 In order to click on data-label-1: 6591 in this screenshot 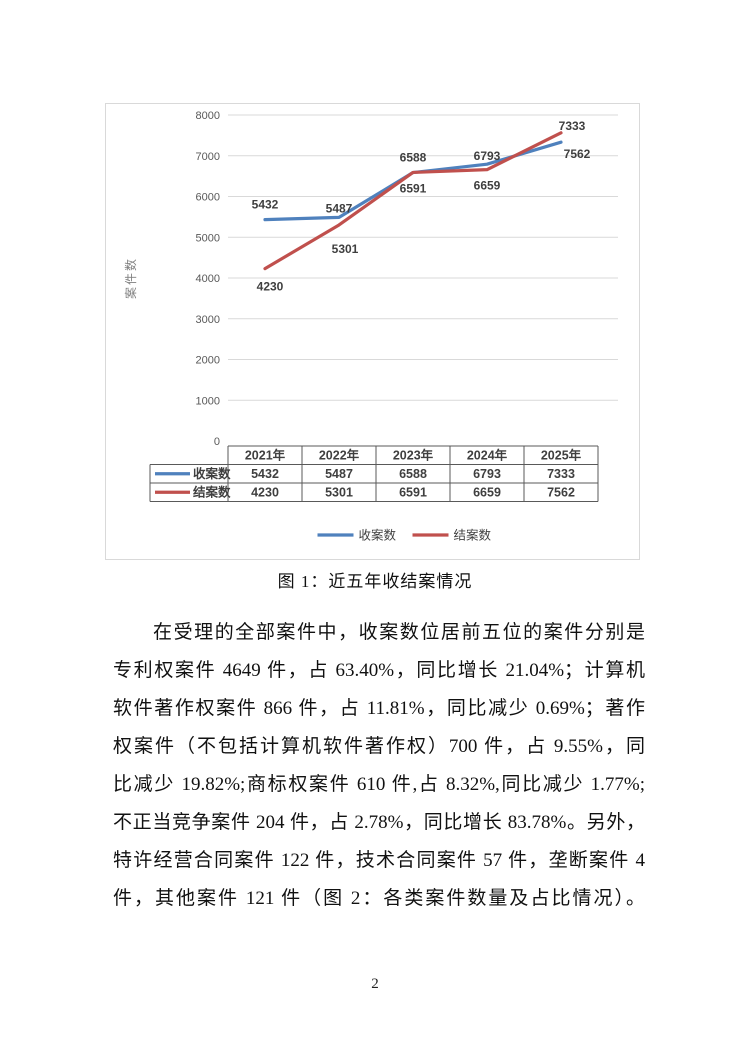, I will do `click(413, 188)`.